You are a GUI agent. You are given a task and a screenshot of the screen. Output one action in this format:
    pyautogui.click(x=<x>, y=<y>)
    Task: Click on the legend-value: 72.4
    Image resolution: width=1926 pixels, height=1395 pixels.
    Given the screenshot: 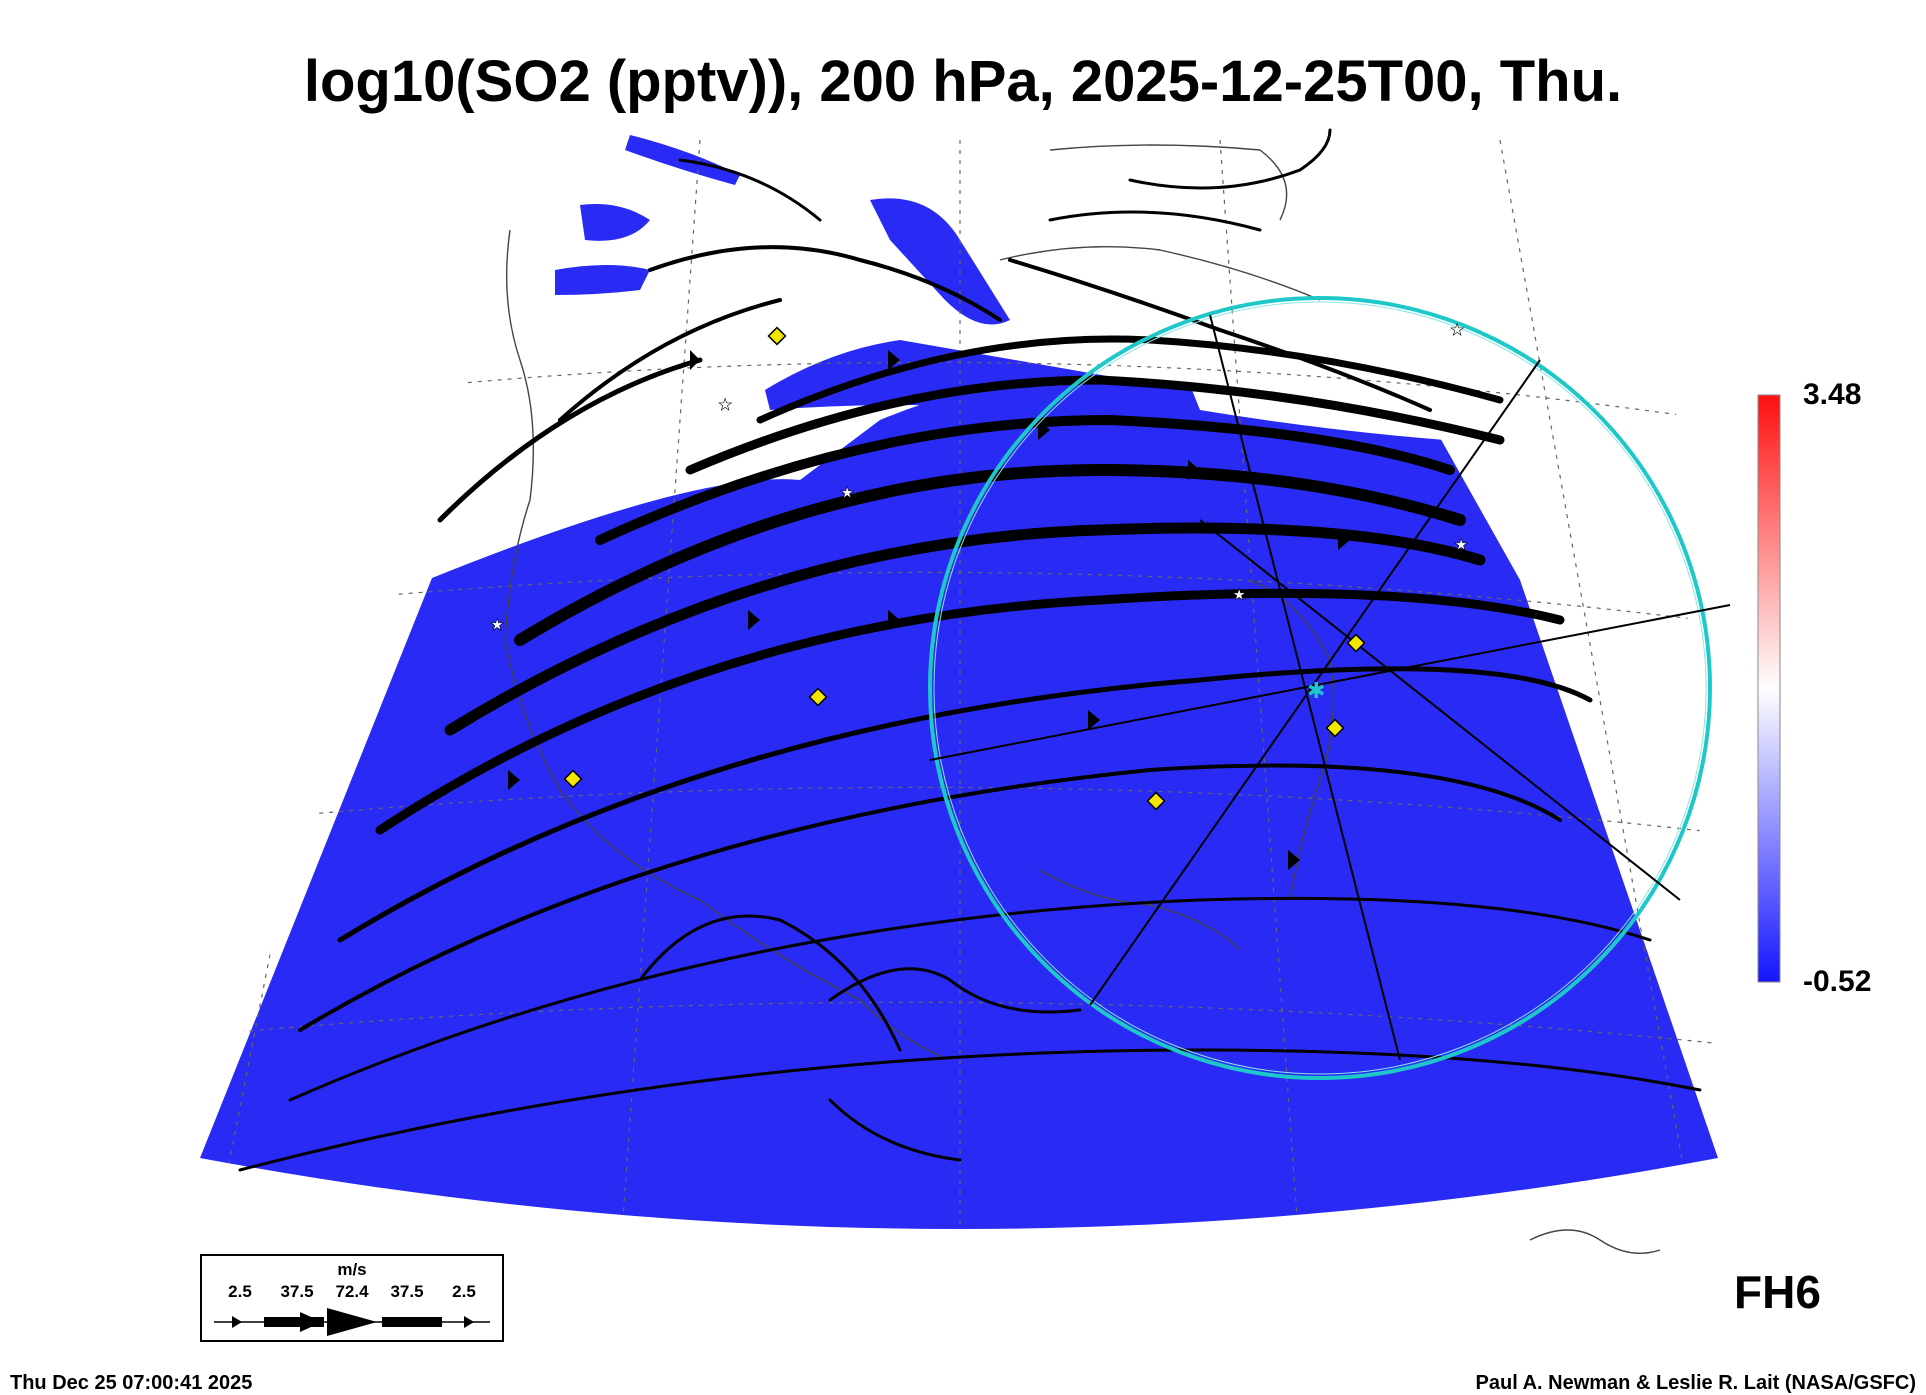 What is the action you would take?
    pyautogui.click(x=352, y=1291)
    